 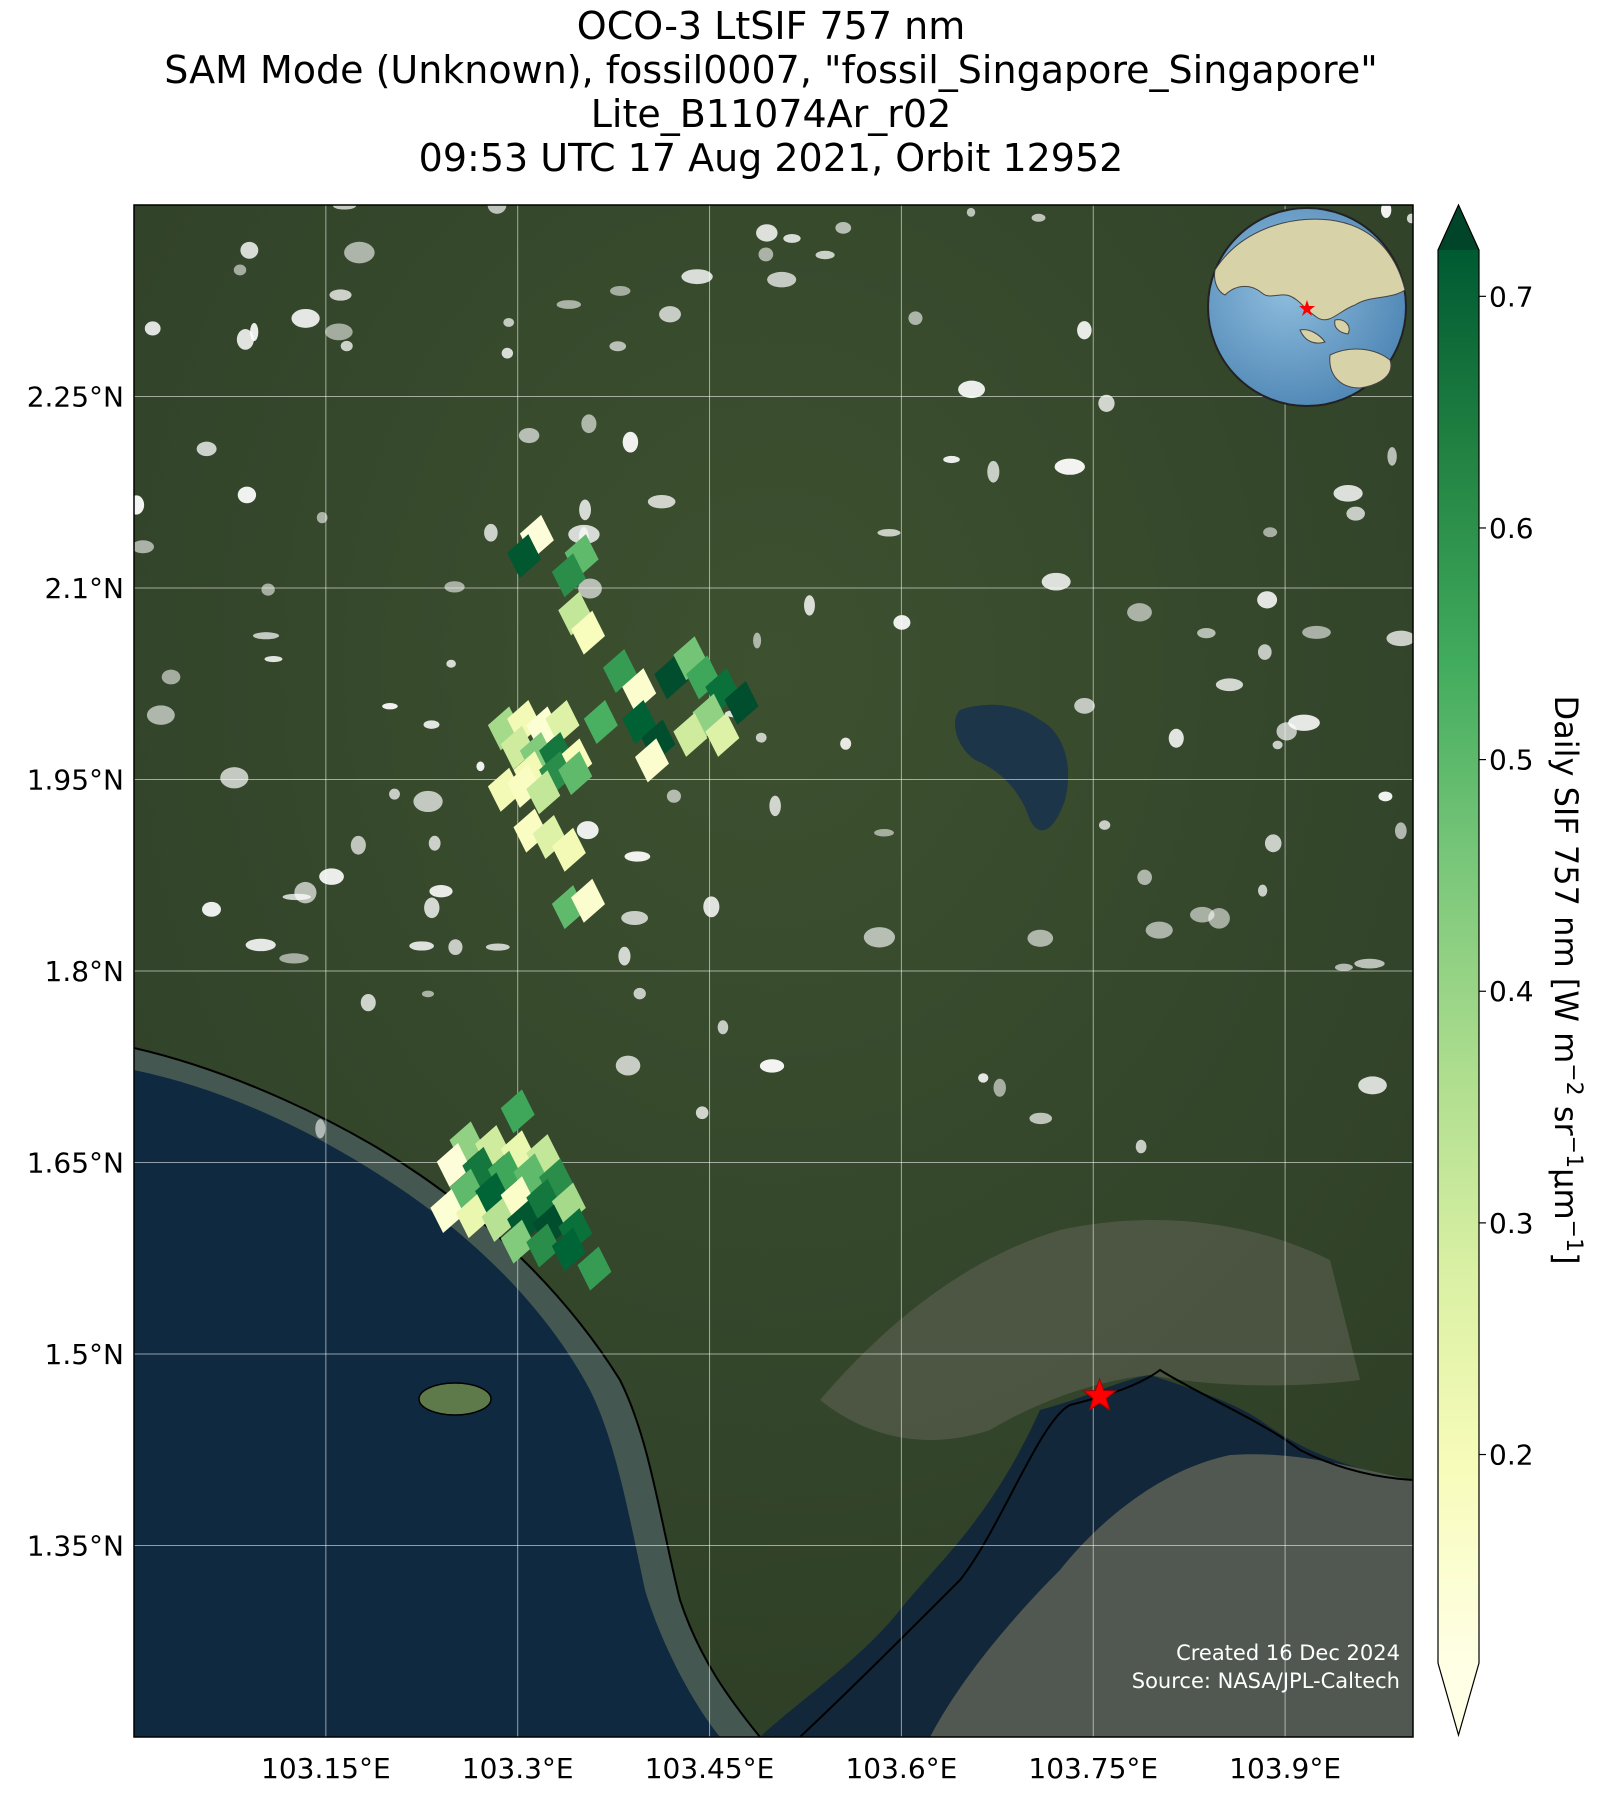 What do you see at coordinates (455, 1399) in the screenshot?
I see `small-island` at bounding box center [455, 1399].